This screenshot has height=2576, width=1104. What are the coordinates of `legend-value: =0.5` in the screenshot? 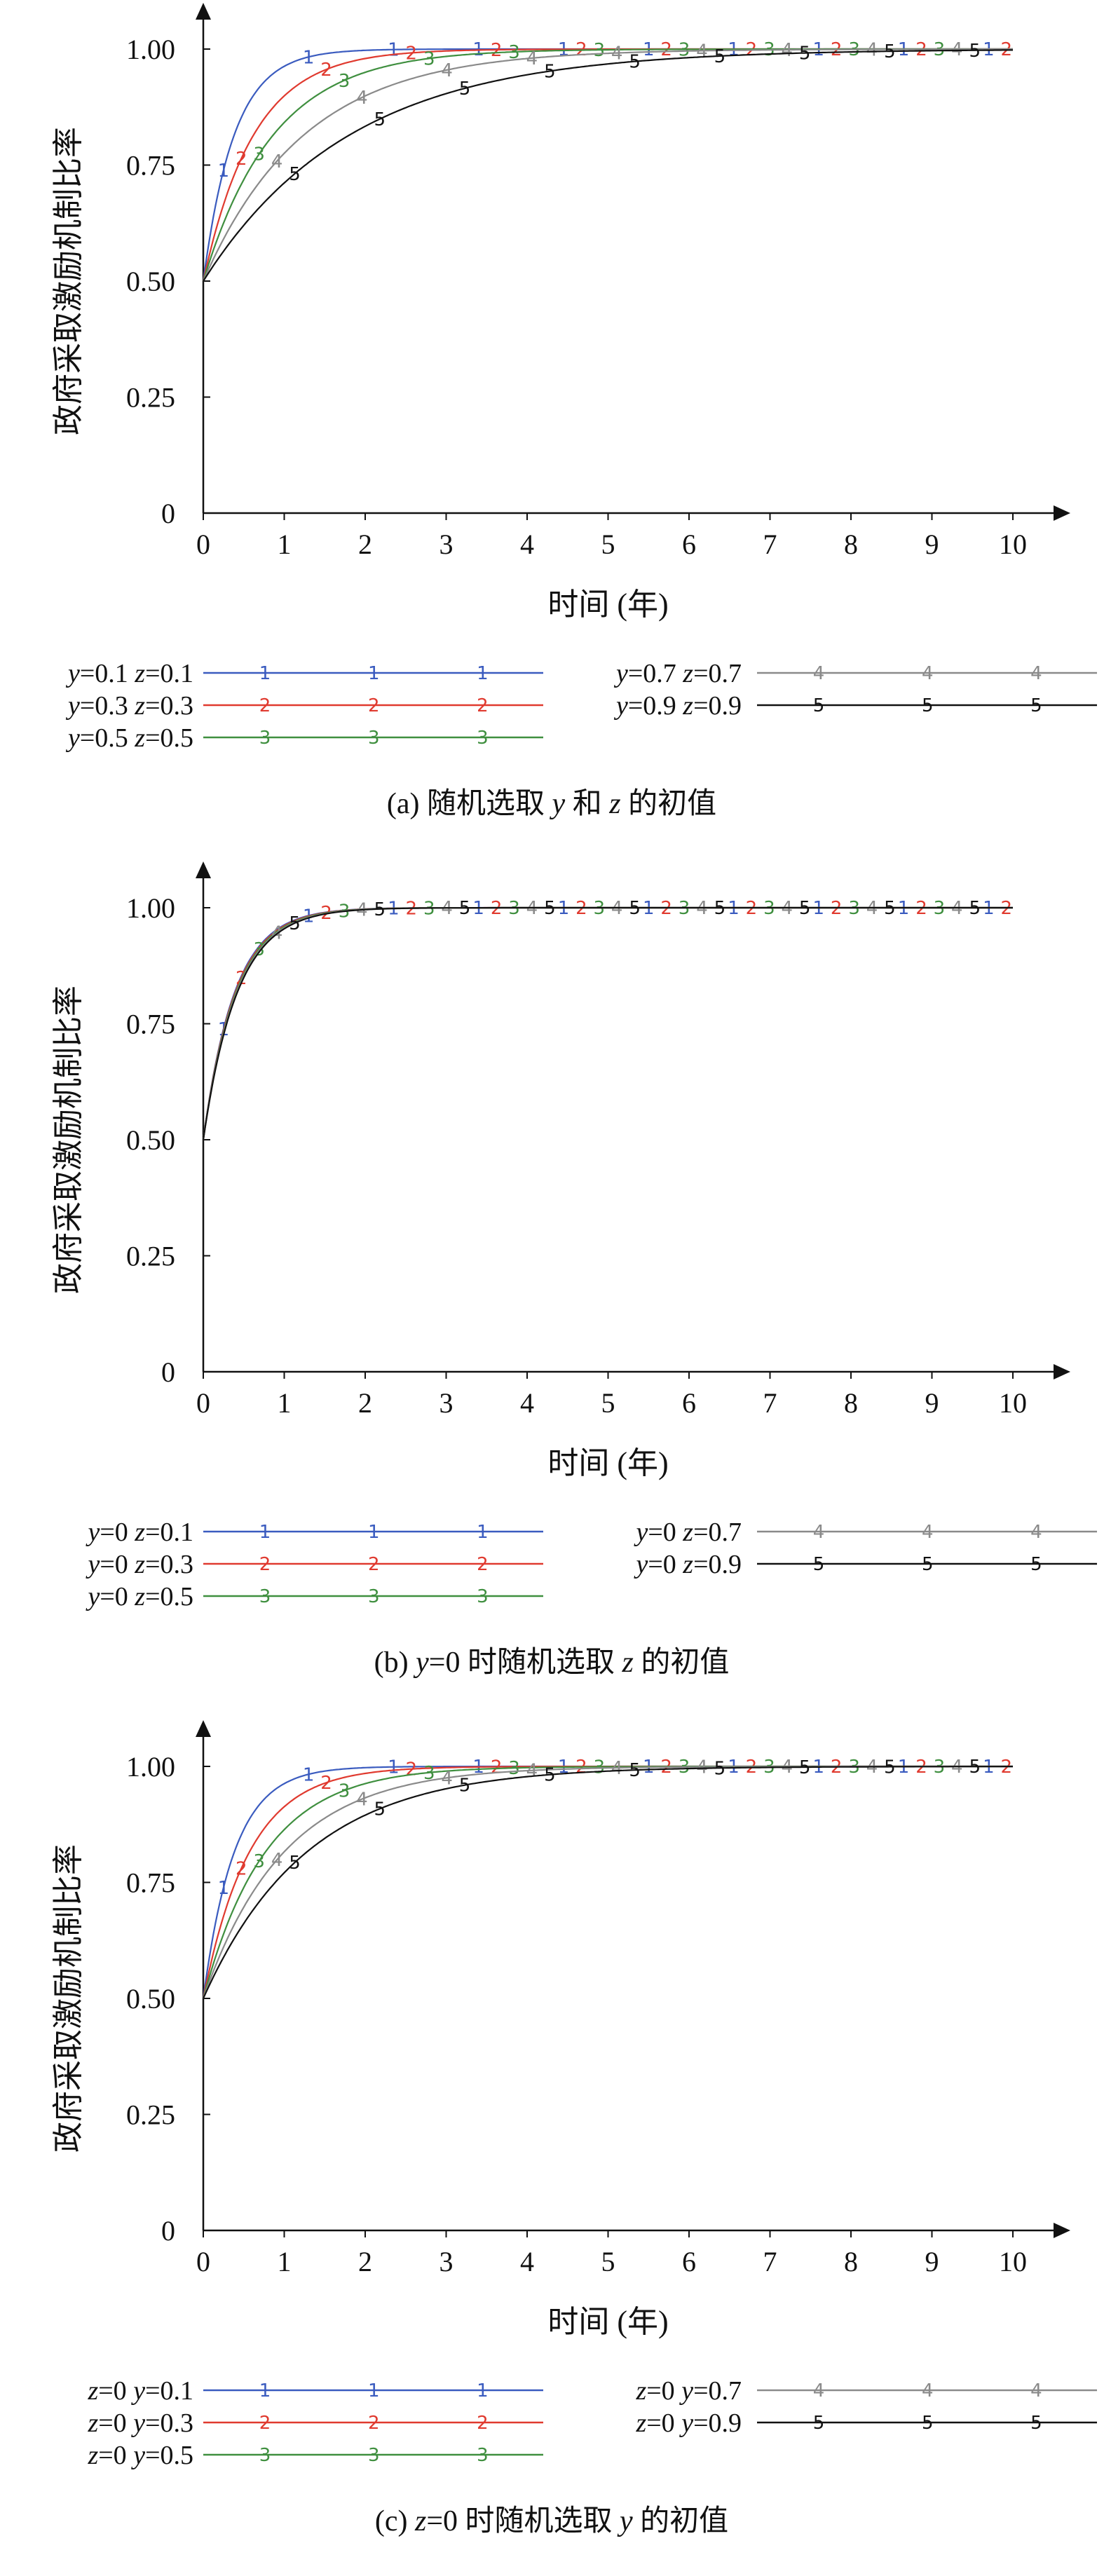 It's located at (169, 2455).